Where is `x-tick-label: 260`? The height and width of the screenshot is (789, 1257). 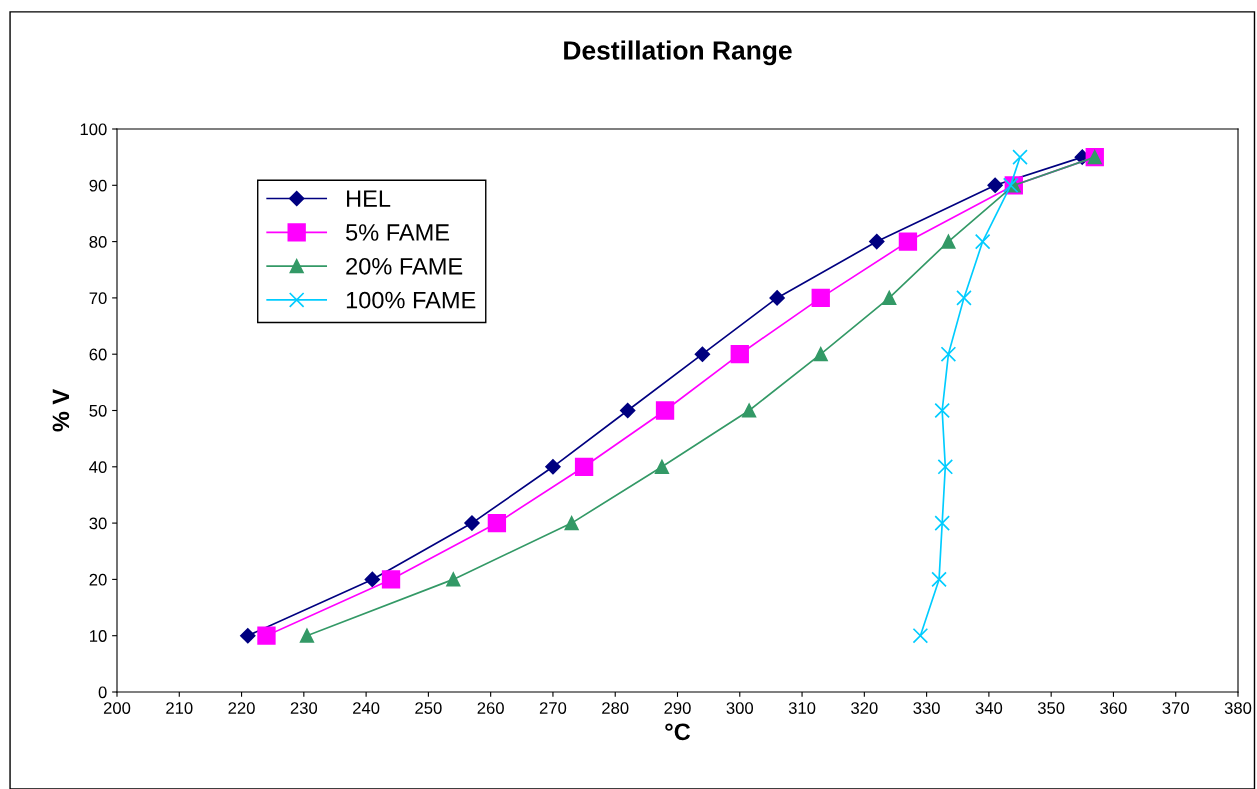 x-tick-label: 260 is located at coordinates (490, 708).